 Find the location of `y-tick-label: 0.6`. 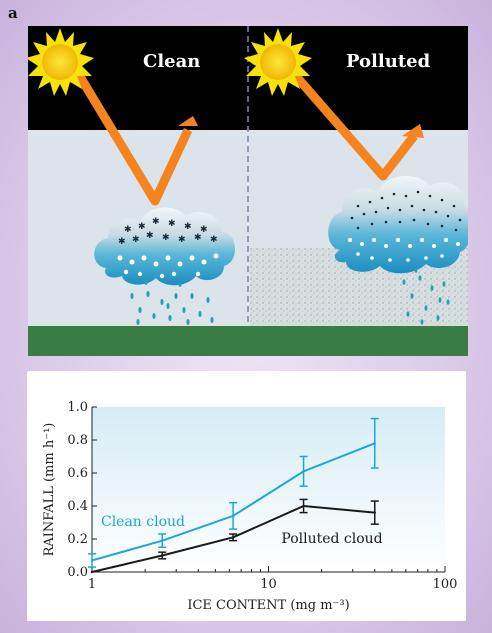

y-tick-label: 0.6 is located at coordinates (77, 473).